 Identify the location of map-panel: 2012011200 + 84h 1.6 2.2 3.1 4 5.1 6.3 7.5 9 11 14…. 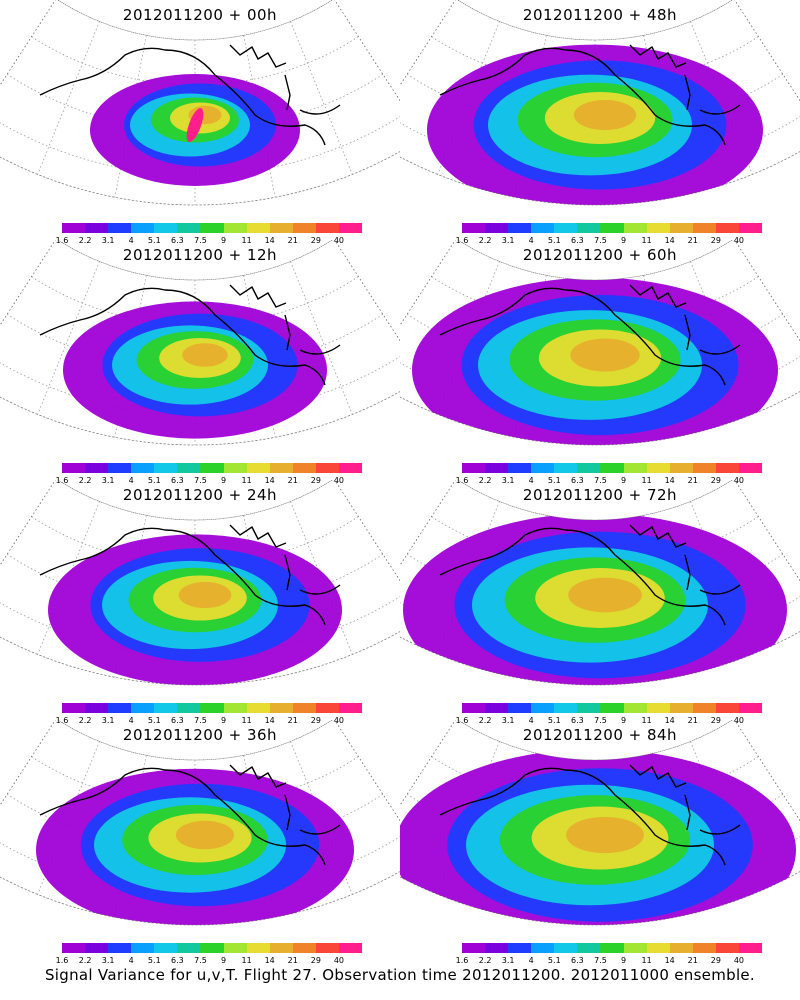
(600, 842).